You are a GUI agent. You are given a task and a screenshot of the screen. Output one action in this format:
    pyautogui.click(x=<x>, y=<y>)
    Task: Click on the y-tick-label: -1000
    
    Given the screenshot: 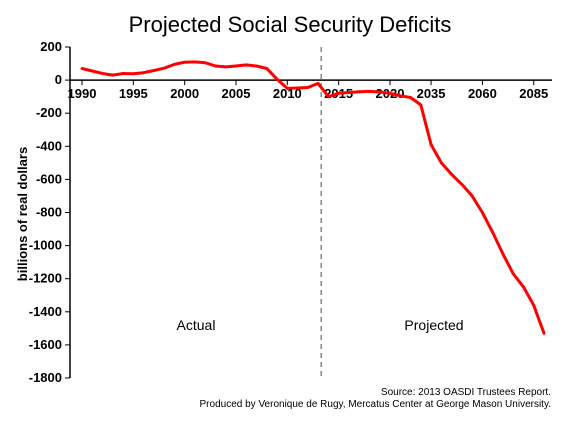 What is the action you would take?
    pyautogui.click(x=45, y=245)
    